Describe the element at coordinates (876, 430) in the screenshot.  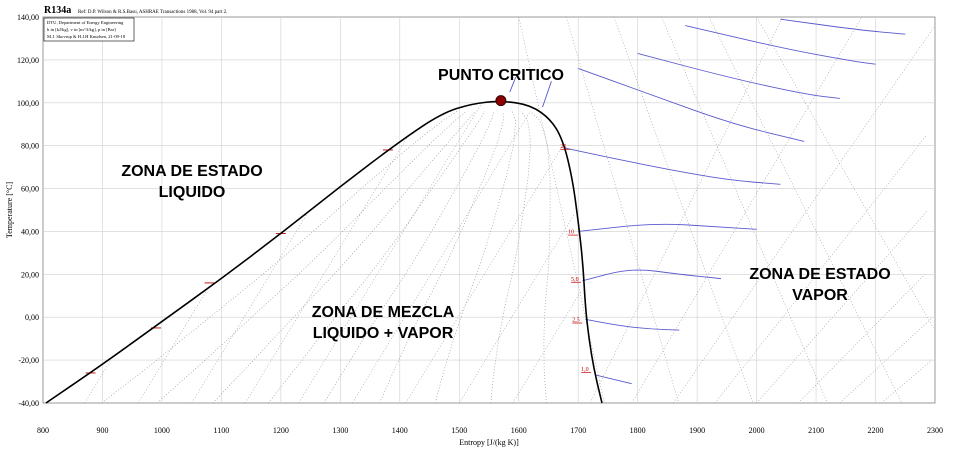
I see `x-tick-label: 2200` at that location.